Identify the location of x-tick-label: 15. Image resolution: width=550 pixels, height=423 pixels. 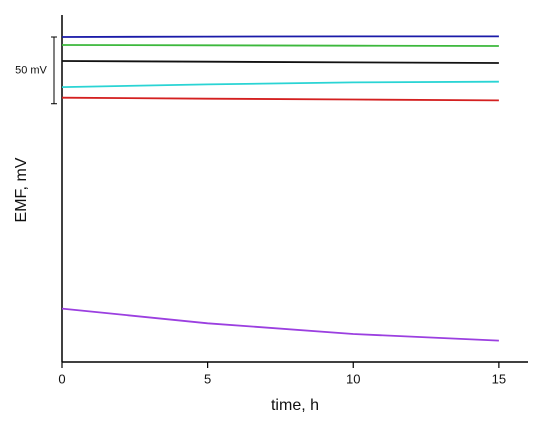
(499, 378).